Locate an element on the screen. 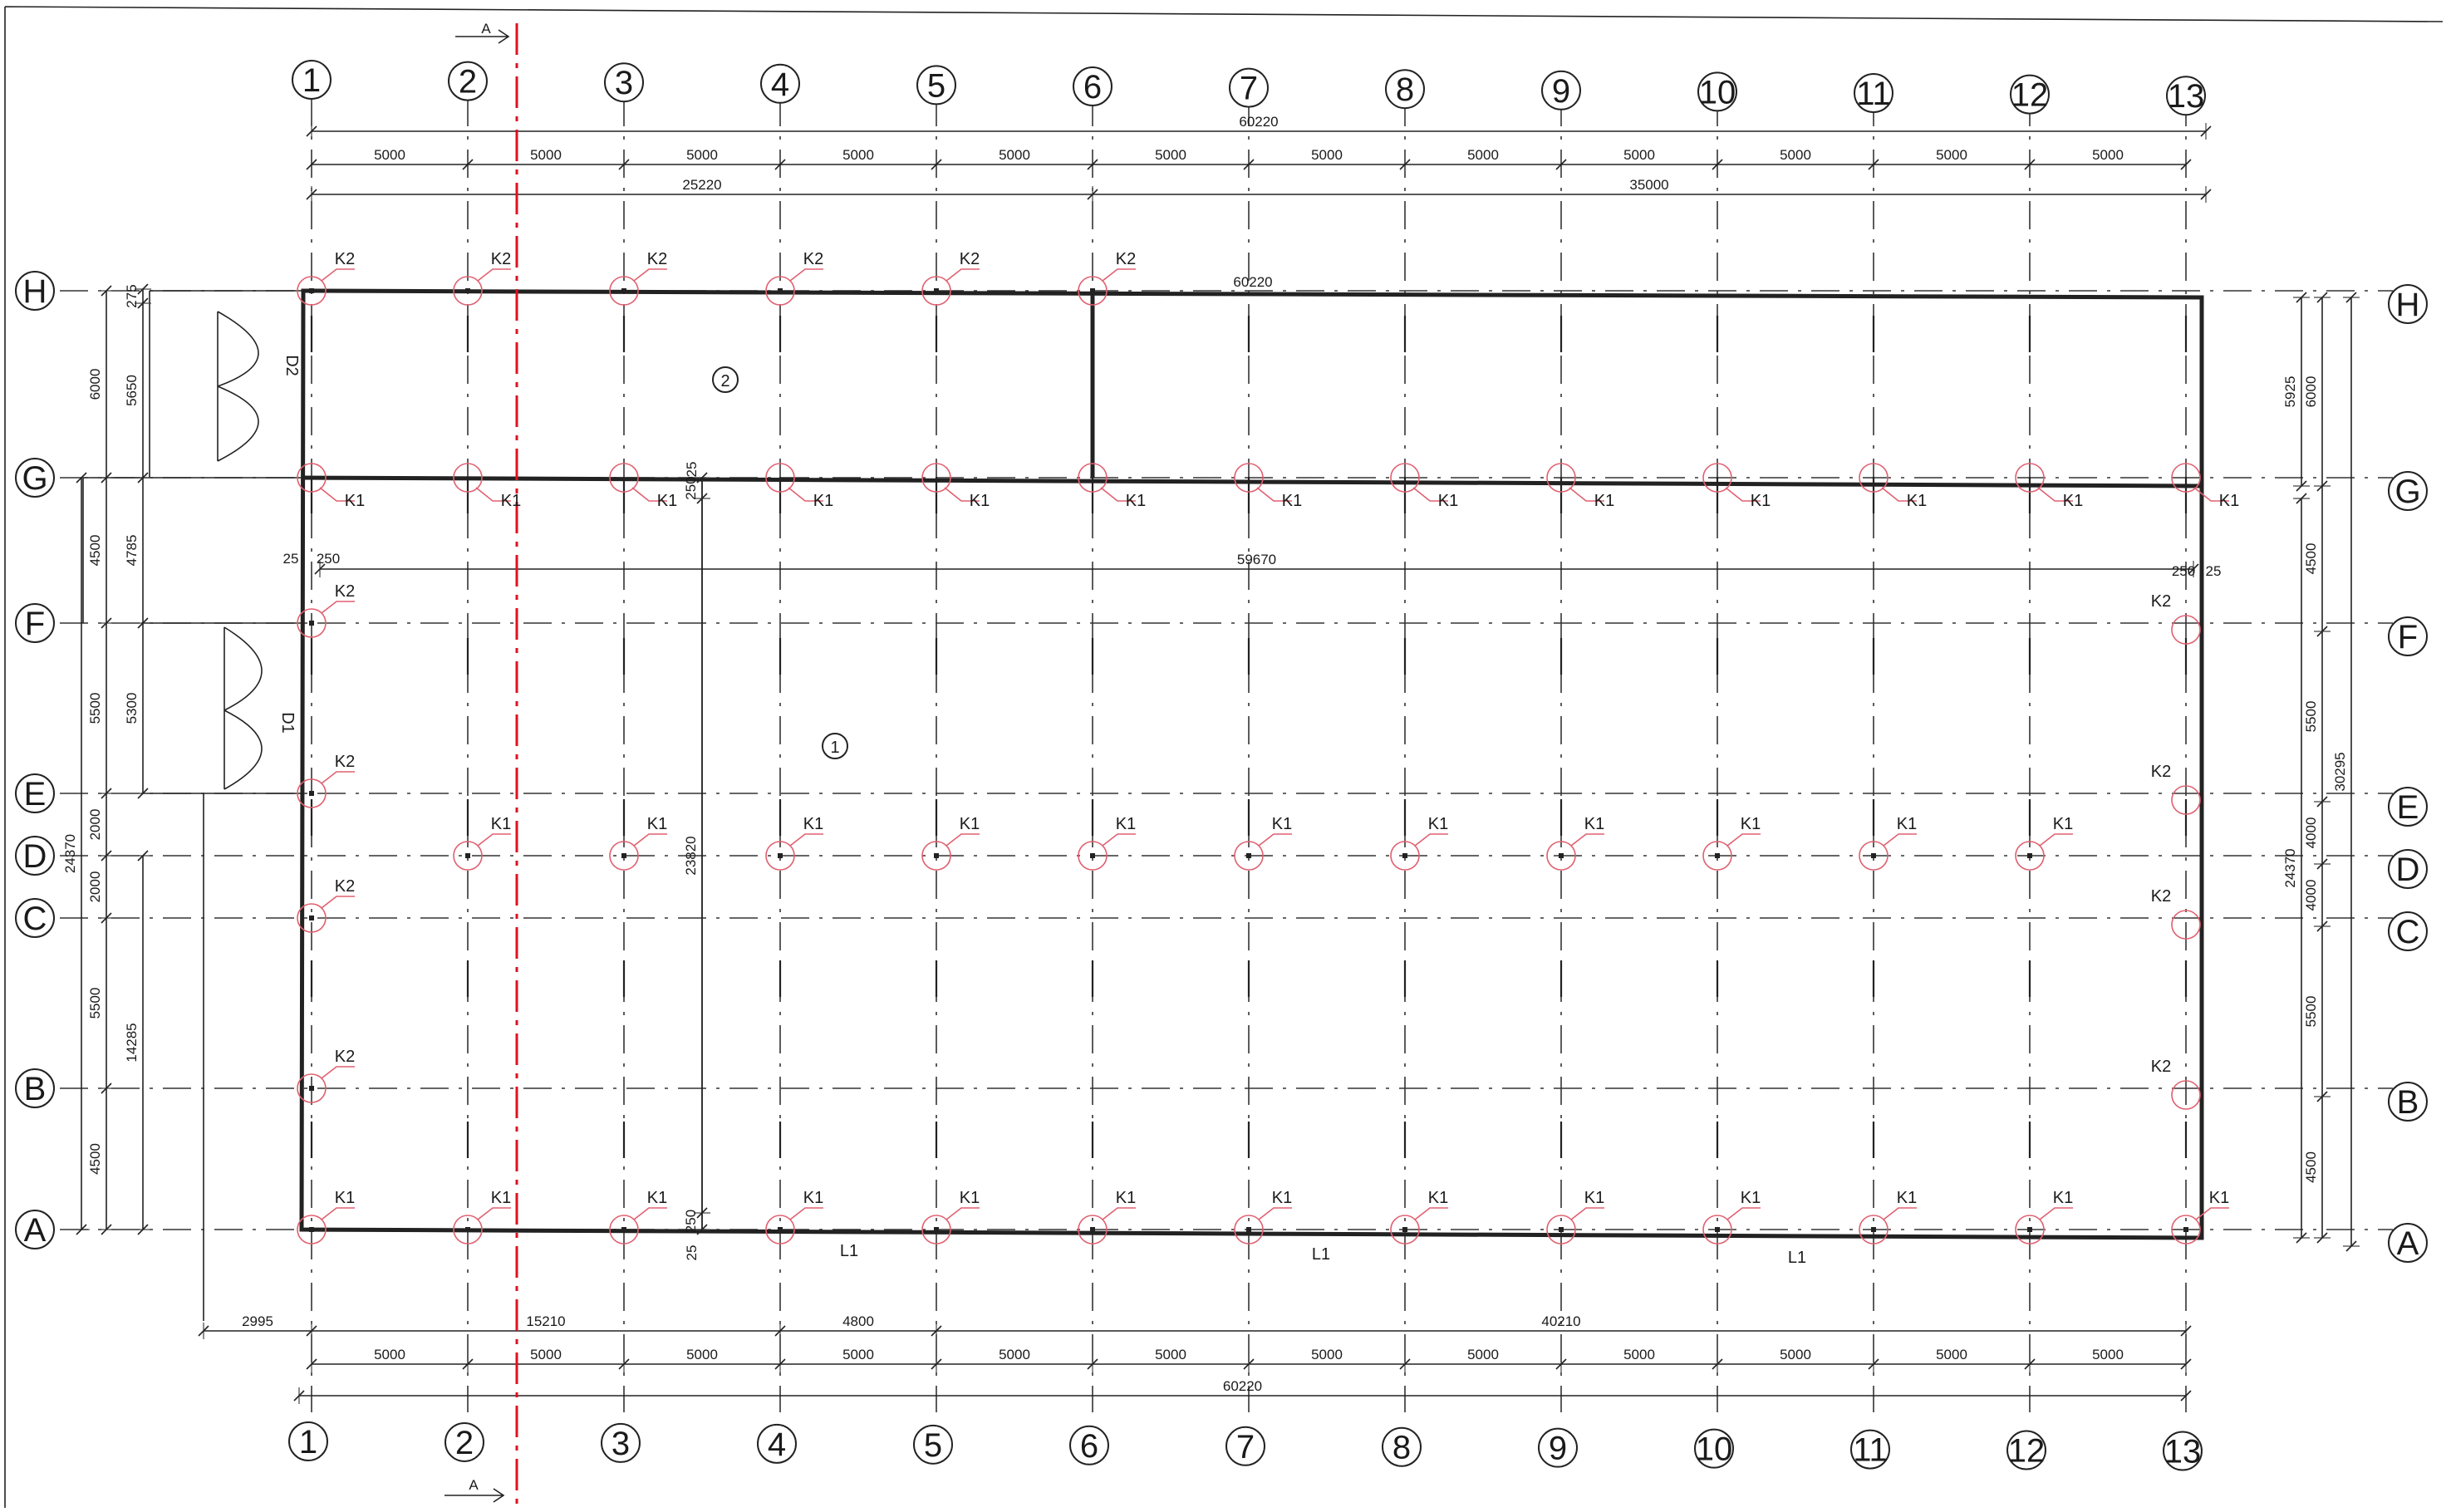 Image resolution: width=2446 pixels, height=1512 pixels. col-a9-label: K1 is located at coordinates (1594, 1198).